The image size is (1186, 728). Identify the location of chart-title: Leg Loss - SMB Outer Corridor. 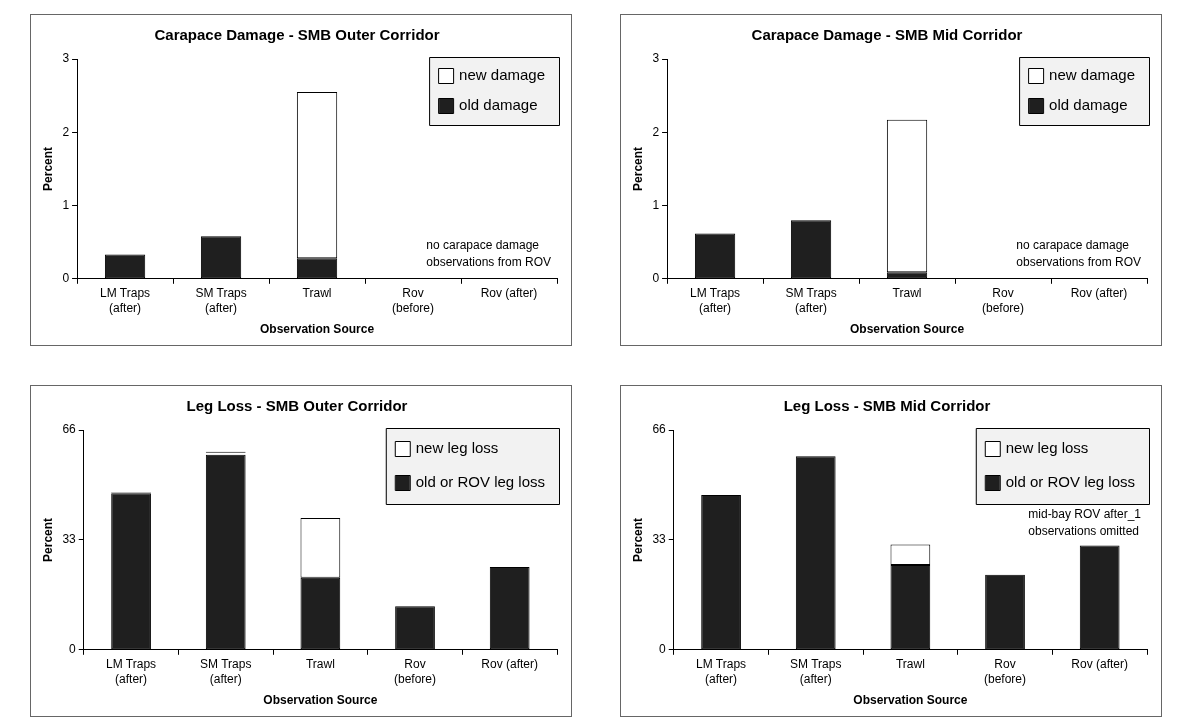
(297, 406).